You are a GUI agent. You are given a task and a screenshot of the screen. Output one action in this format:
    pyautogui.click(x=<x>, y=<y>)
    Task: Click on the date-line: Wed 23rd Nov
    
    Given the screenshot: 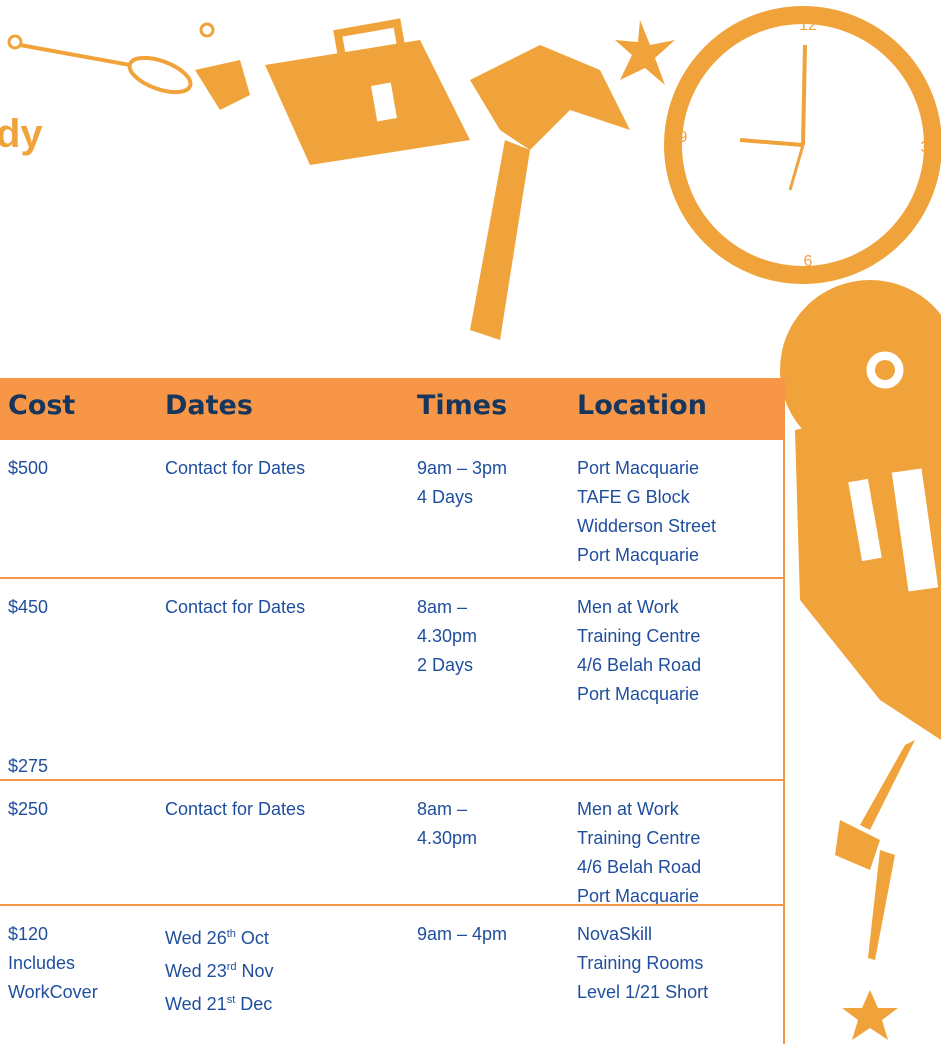 What is the action you would take?
    pyautogui.click(x=219, y=969)
    